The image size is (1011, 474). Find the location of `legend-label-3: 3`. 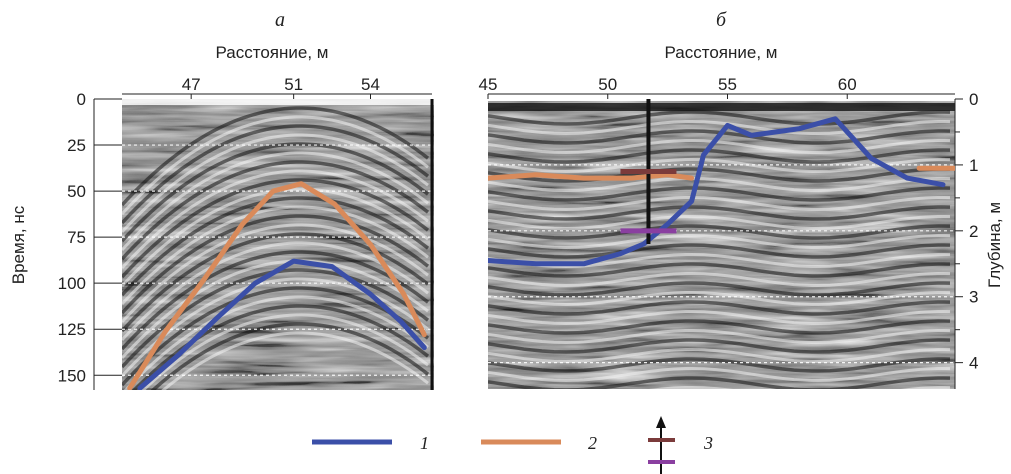

legend-label-3: 3 is located at coordinates (708, 443).